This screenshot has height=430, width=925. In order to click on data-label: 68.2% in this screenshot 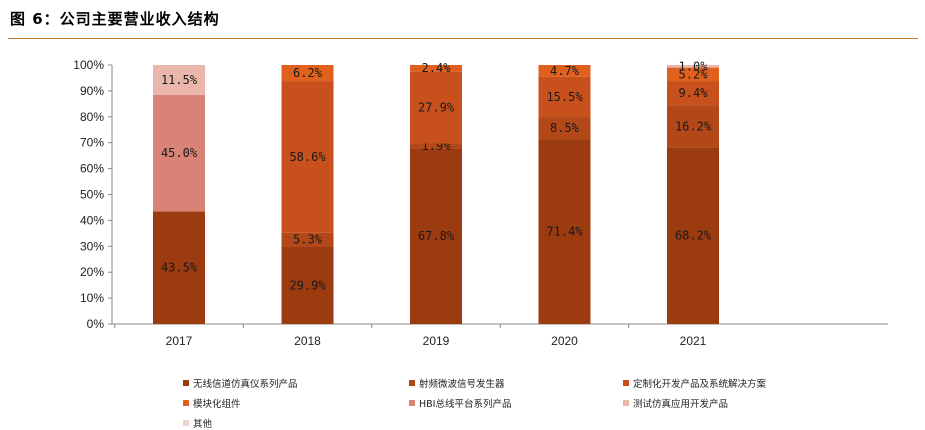, I will do `click(693, 236)`.